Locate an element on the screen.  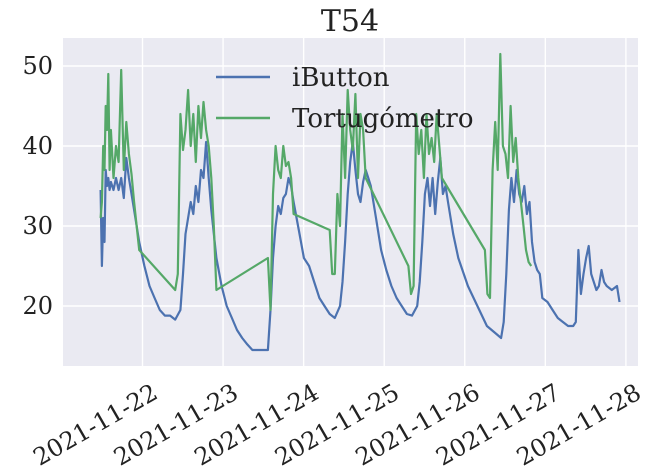
legend-label: Tortugómetro is located at coordinates (382, 119).